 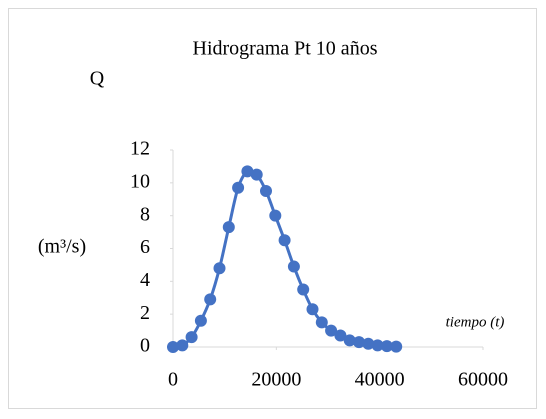 I want to click on y-tick-label: 6, so click(x=145, y=247).